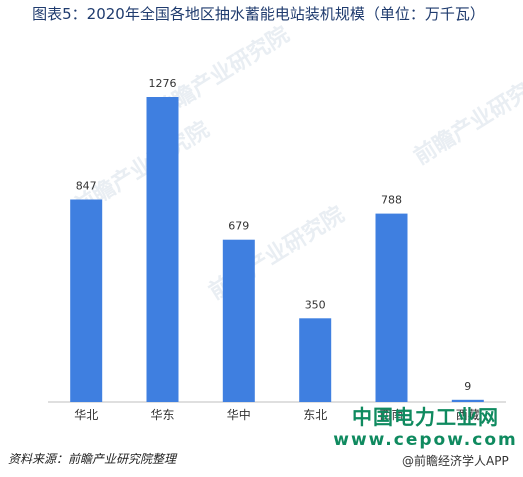 The height and width of the screenshot is (477, 523). What do you see at coordinates (238, 320) in the screenshot?
I see `bar-华中` at bounding box center [238, 320].